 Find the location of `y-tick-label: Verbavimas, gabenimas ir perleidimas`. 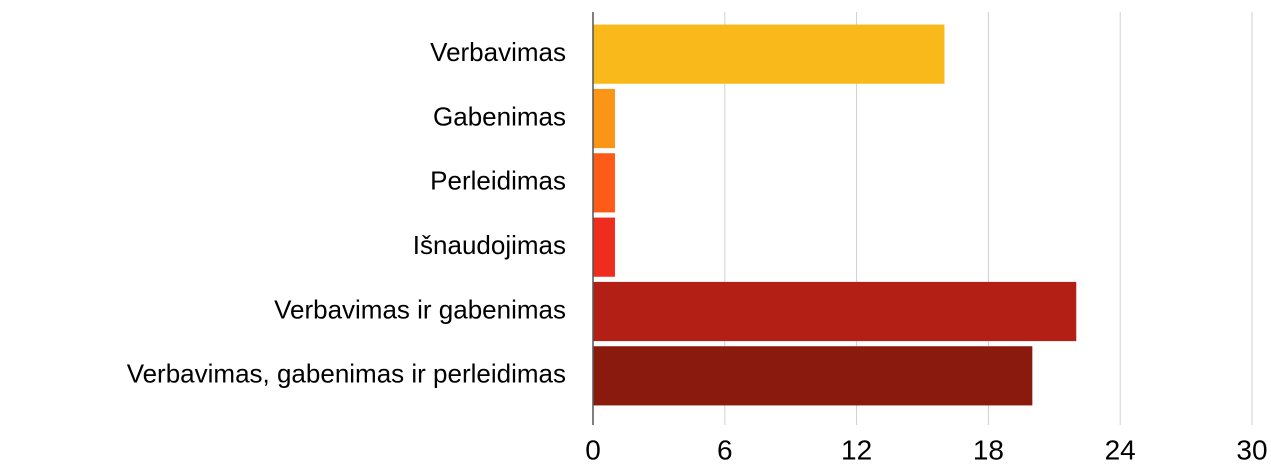

y-tick-label: Verbavimas, gabenimas ir perleidimas is located at coordinates (346, 374).